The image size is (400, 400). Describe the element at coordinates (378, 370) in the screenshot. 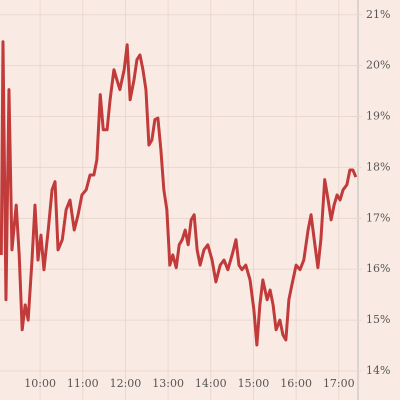

I see `y-tick-label: 14%` at that location.